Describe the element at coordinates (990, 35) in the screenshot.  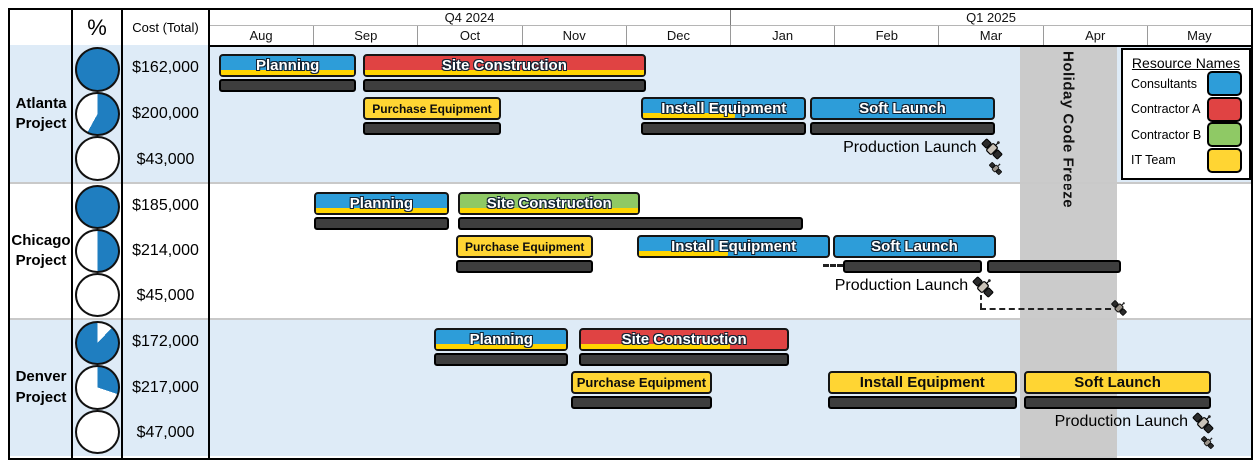
I see `month-header: Mar` at that location.